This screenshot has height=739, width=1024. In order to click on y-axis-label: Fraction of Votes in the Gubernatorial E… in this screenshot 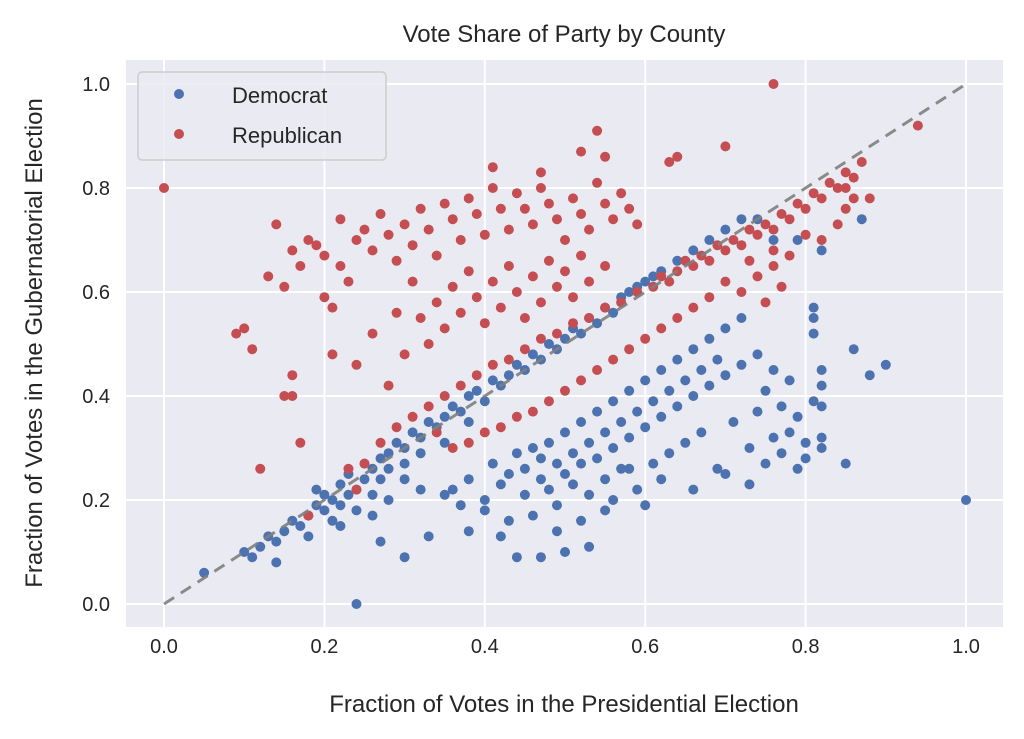, I will do `click(34, 343)`.